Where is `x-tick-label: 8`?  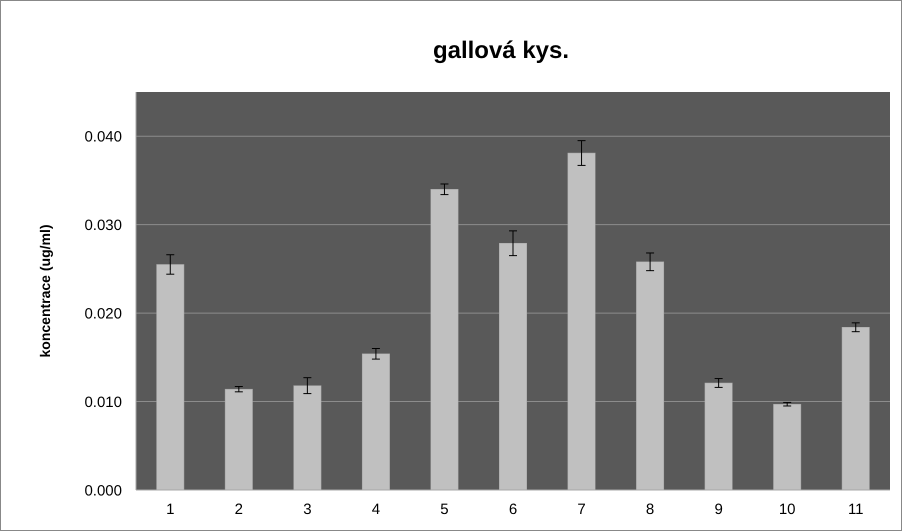 x-tick-label: 8 is located at coordinates (650, 509).